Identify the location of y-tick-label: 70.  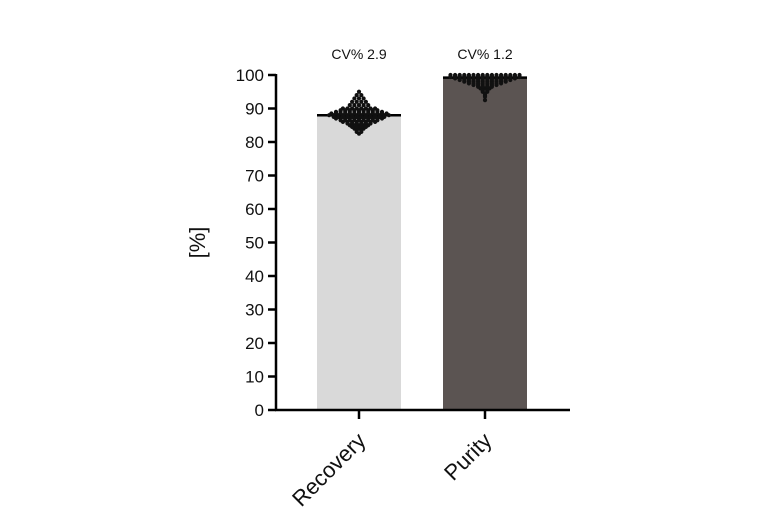
(254, 176).